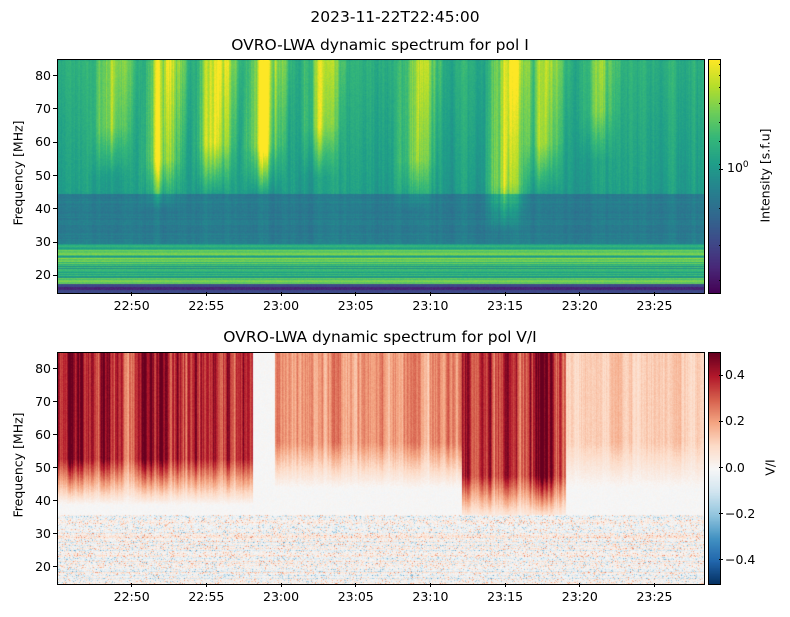 This screenshot has width=790, height=617. What do you see at coordinates (735, 467) in the screenshot?
I see `colorbar-tick-label: 0.0` at bounding box center [735, 467].